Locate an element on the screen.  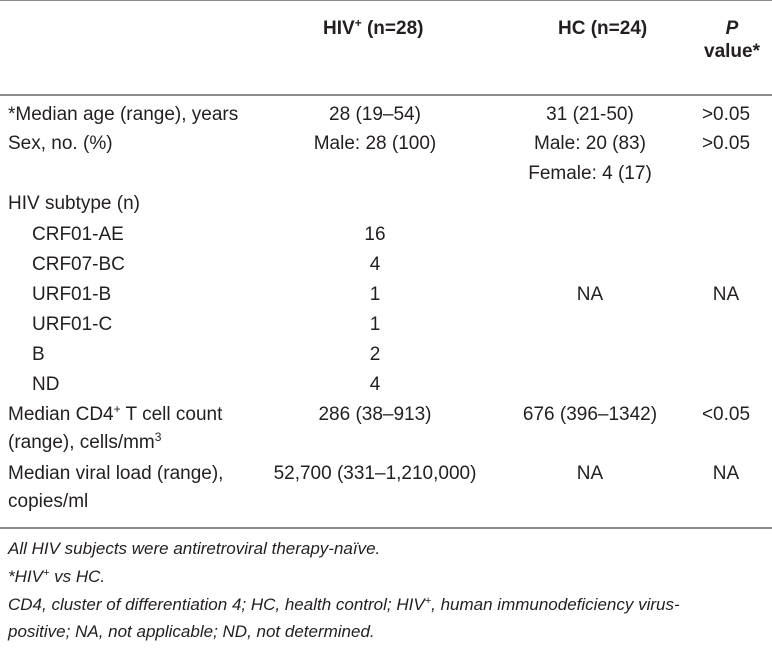
cell-cd4-hiv: 286 (38–913) is located at coordinates (375, 414).